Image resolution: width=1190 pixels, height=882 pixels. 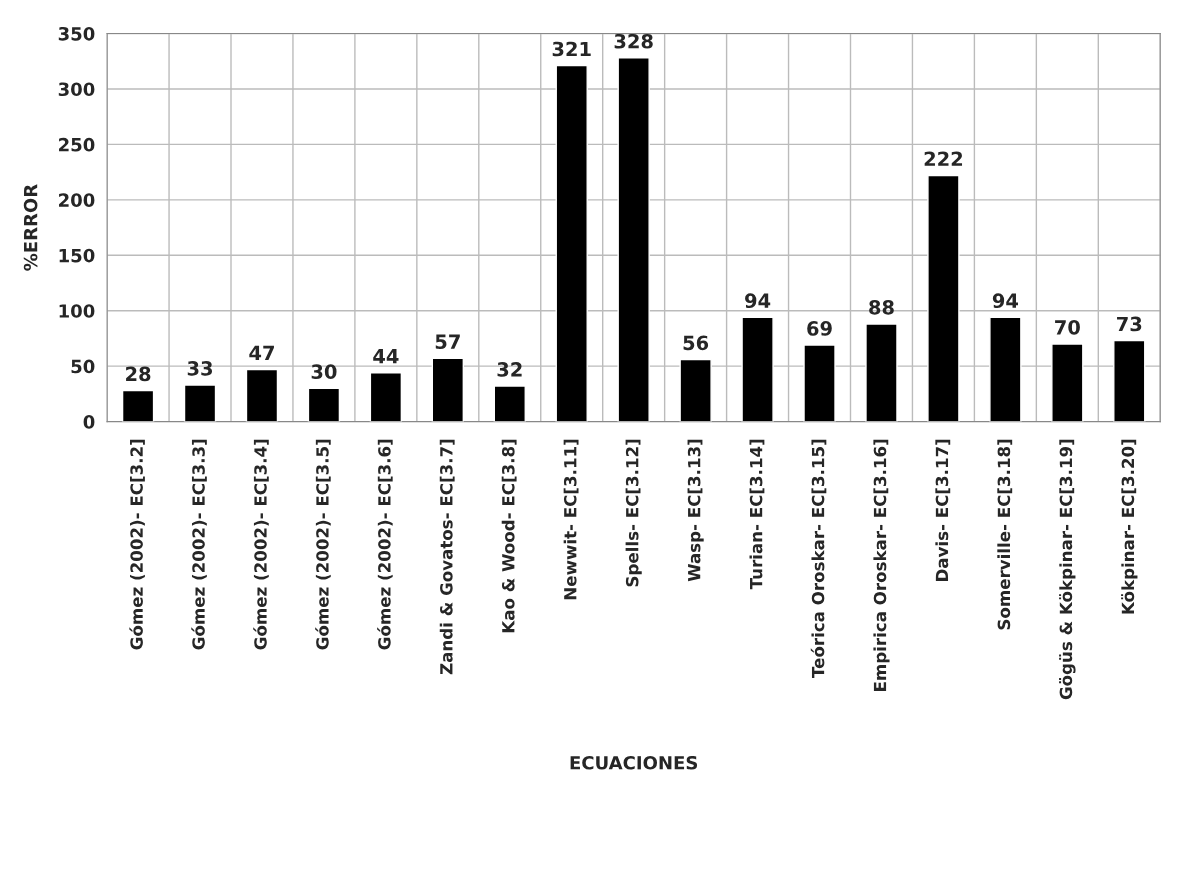 I want to click on y-tick-label: 0, so click(x=89, y=422).